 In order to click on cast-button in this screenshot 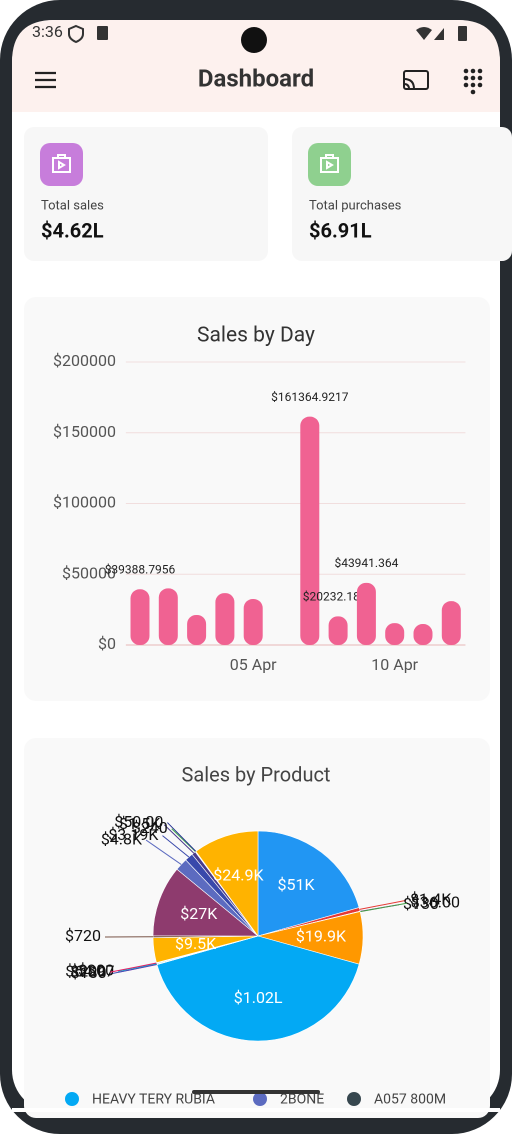, I will do `click(416, 80)`.